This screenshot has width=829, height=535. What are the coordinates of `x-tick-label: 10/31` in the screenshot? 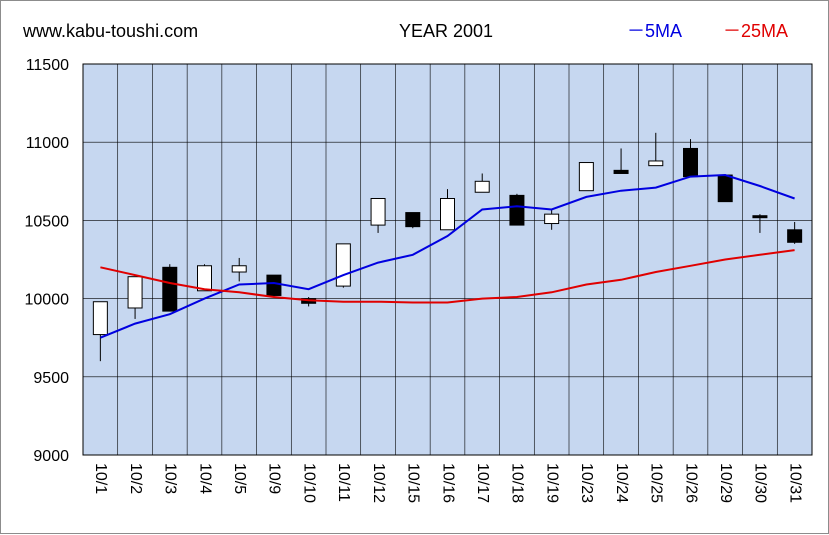 It's located at (794, 483).